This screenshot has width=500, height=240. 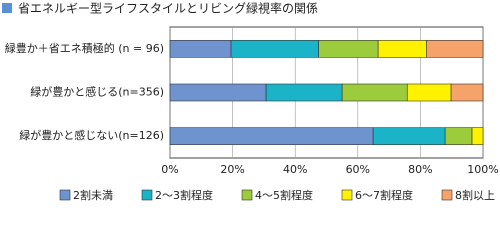 I want to click on x-tick-label: 0%, so click(x=169, y=169).